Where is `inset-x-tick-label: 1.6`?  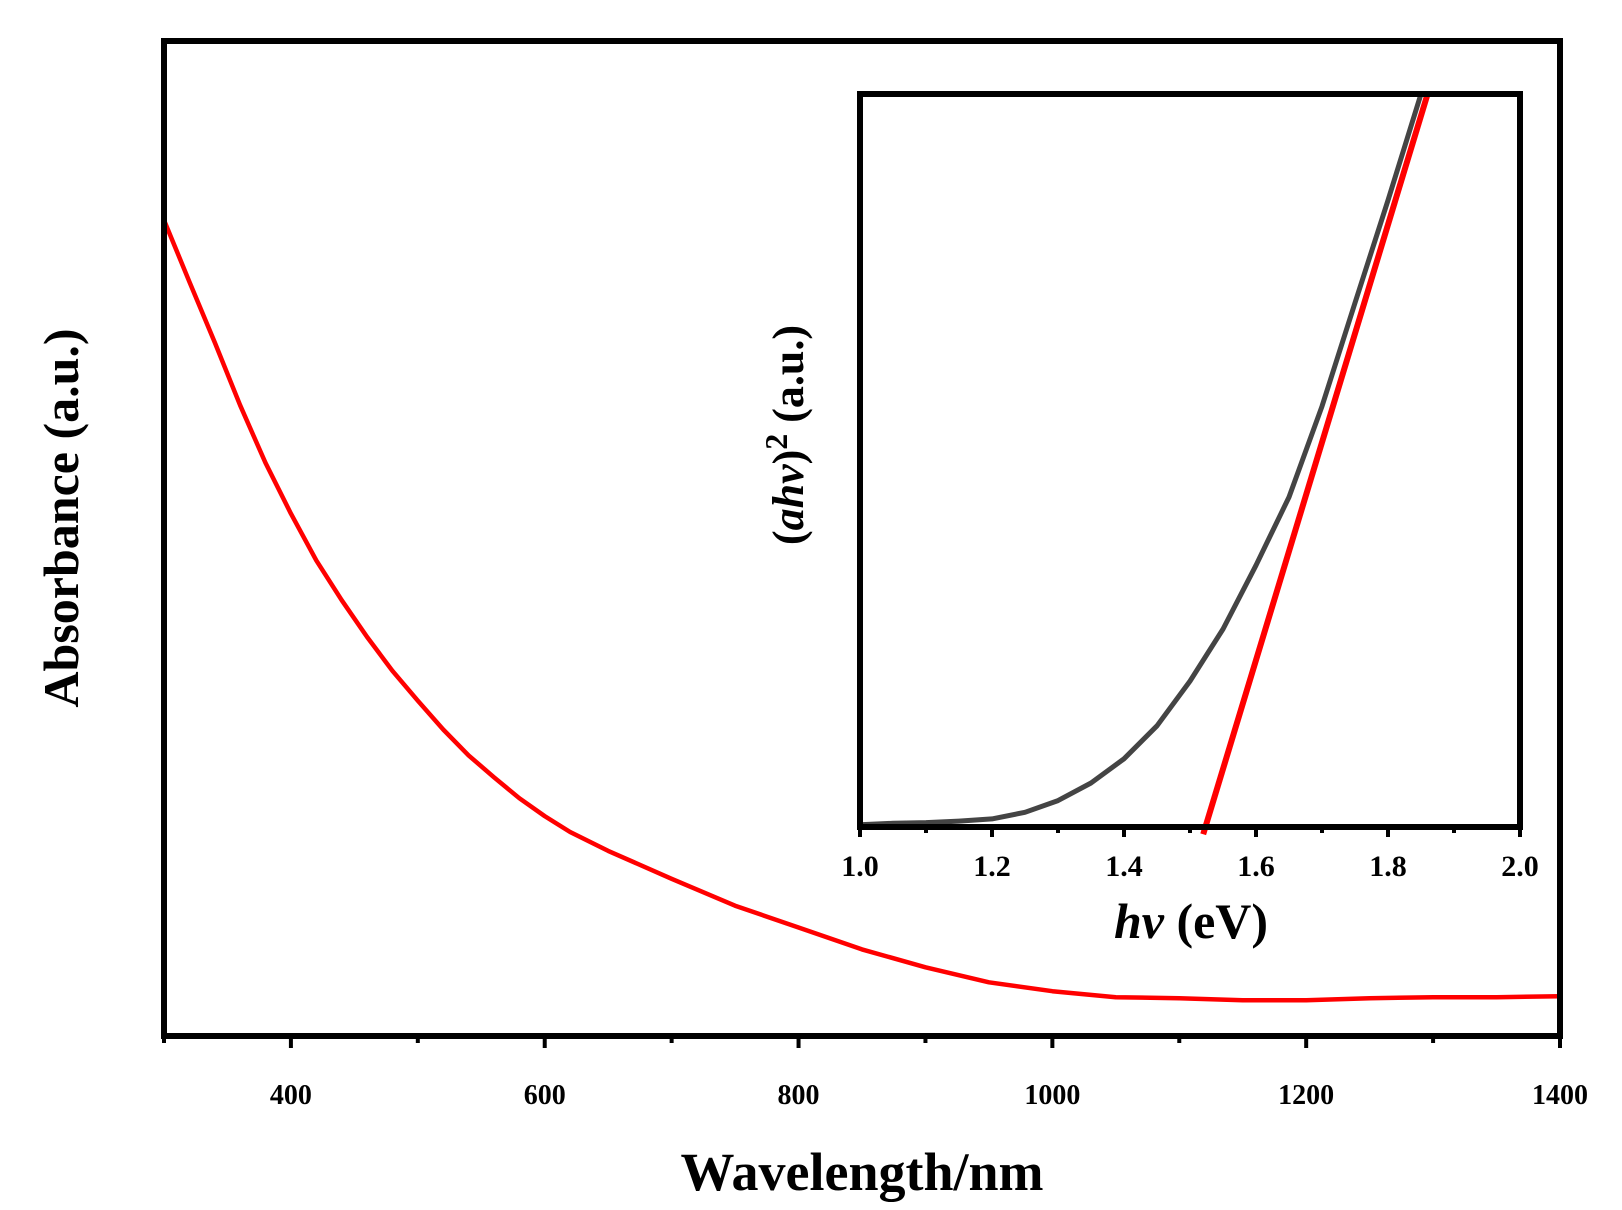 inset-x-tick-label: 1.6 is located at coordinates (1256, 866).